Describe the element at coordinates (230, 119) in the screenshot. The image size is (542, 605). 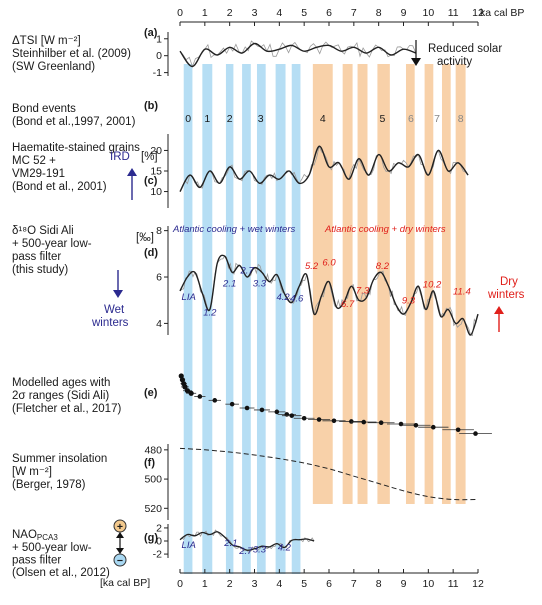
I see `bond-event-label: 2` at that location.